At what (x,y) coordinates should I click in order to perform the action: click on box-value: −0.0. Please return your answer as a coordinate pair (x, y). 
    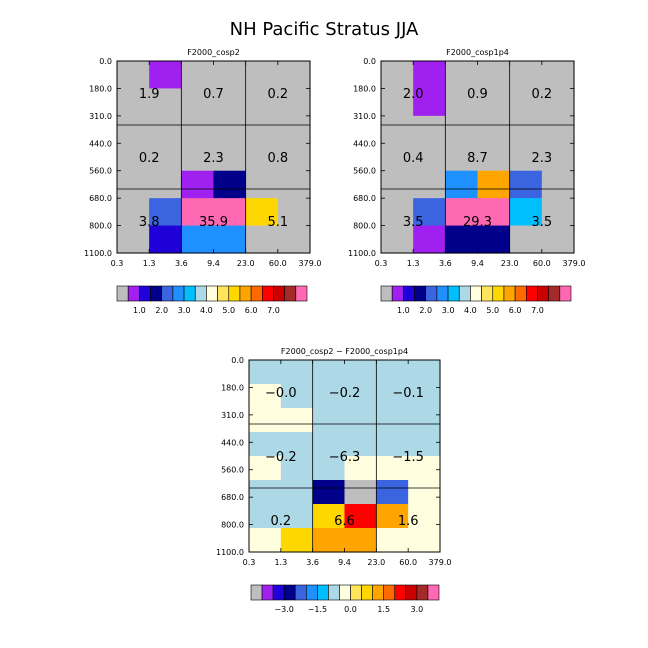
    Looking at the image, I should click on (281, 393).